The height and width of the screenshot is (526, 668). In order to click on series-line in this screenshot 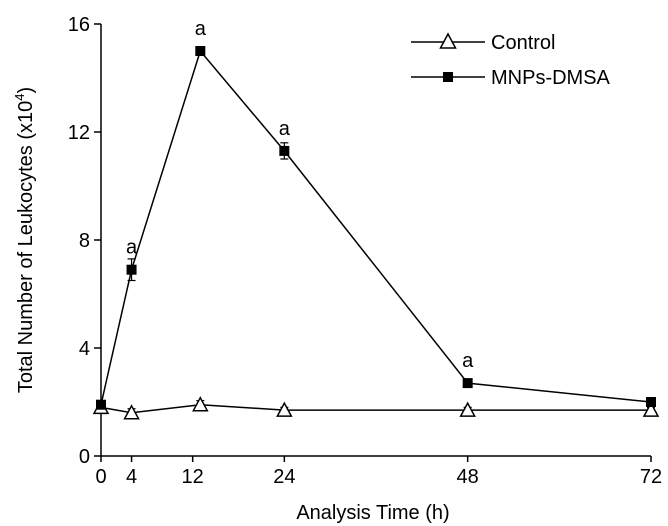, I will do `click(375, 408)`.